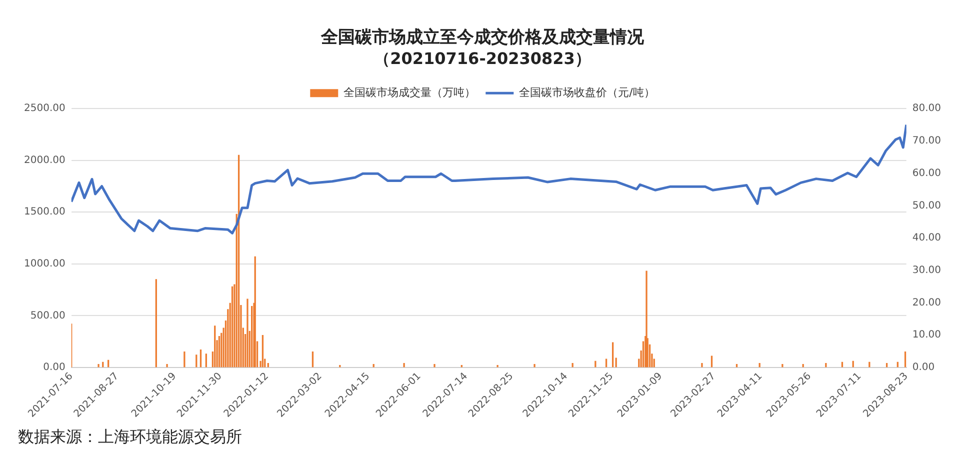 This screenshot has height=467, width=965. Describe the element at coordinates (130, 437) in the screenshot. I see `source-note: 数据来源：上海环境能源交易所` at that location.